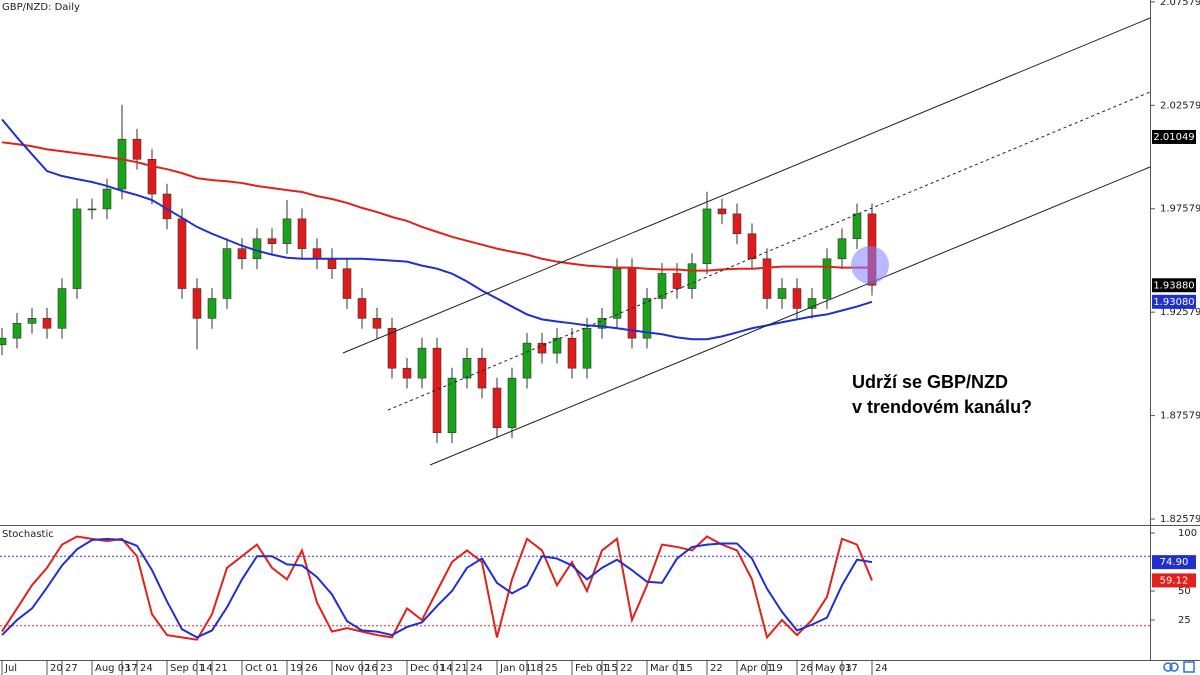 This screenshot has width=1200, height=675. Describe the element at coordinates (667, 668) in the screenshot. I see `x-tick-label: Mar 01` at that location.